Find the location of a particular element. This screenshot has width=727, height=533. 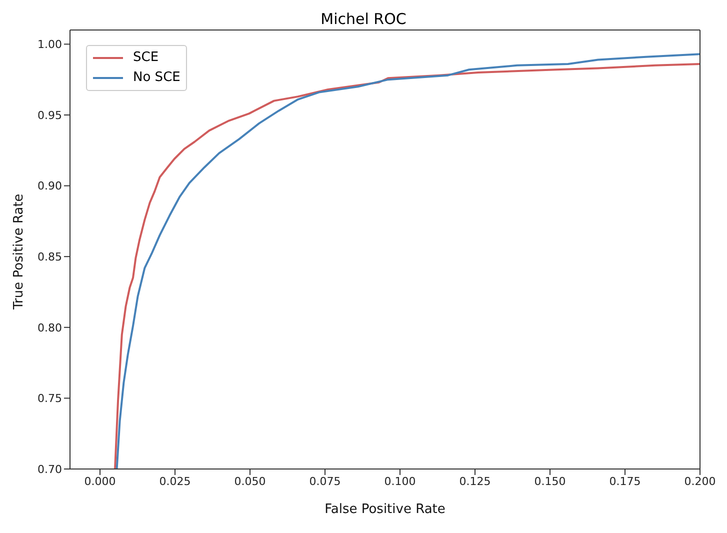

legend-label: SCE is located at coordinates (146, 58).